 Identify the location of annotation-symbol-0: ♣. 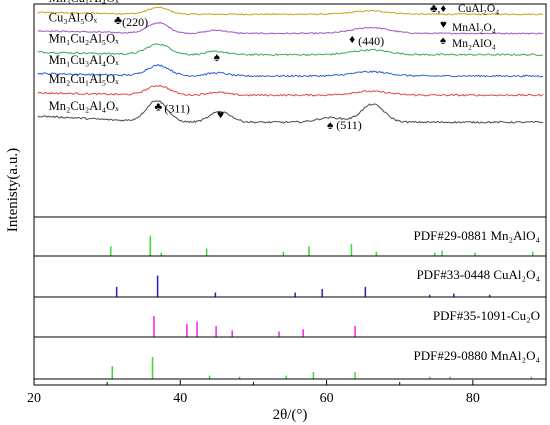
(118, 20).